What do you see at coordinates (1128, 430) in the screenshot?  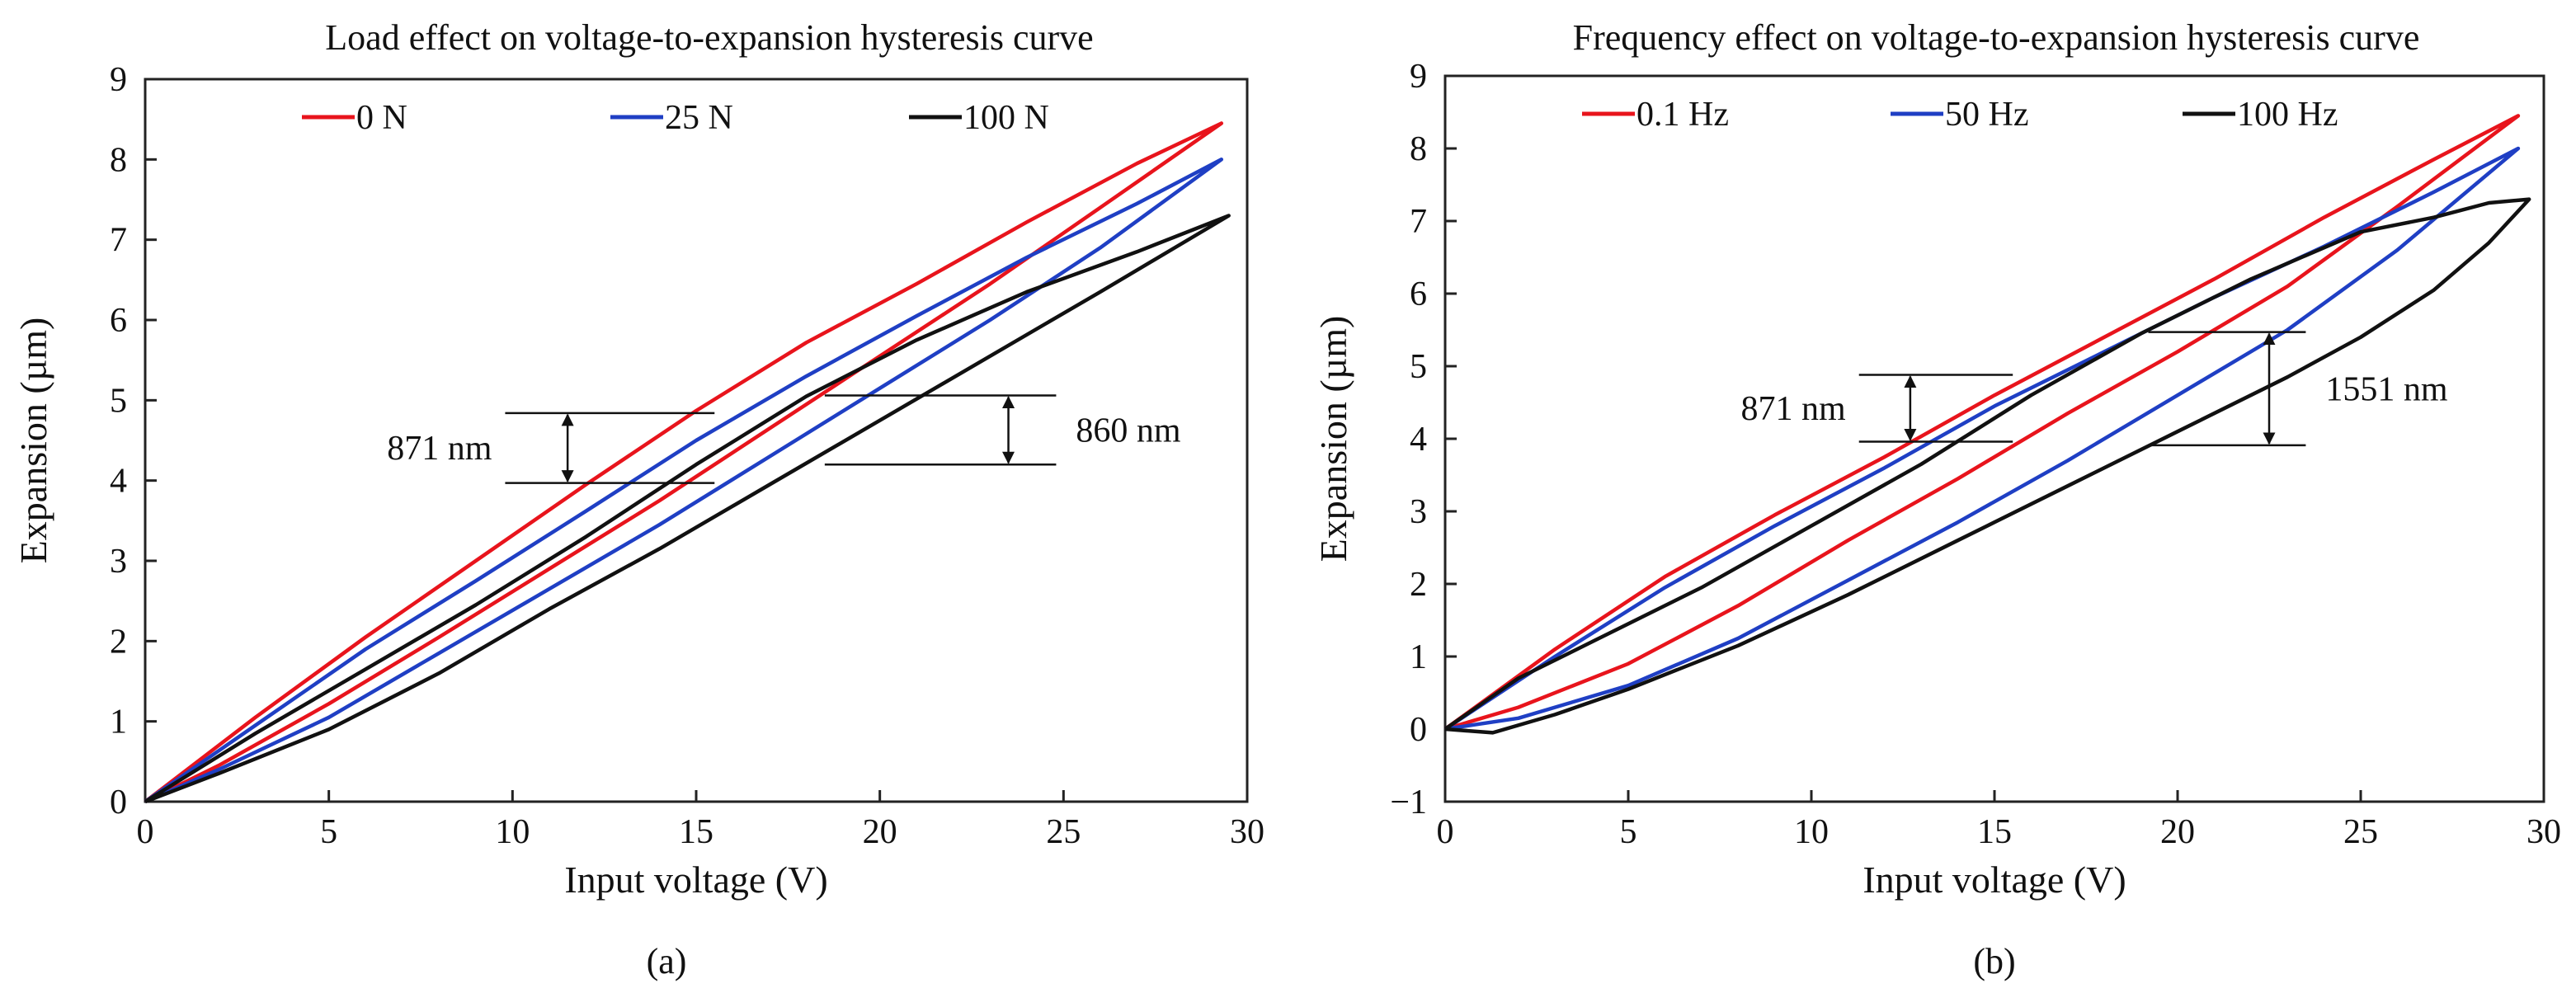 I see `annotation-label: 860 nm` at bounding box center [1128, 430].